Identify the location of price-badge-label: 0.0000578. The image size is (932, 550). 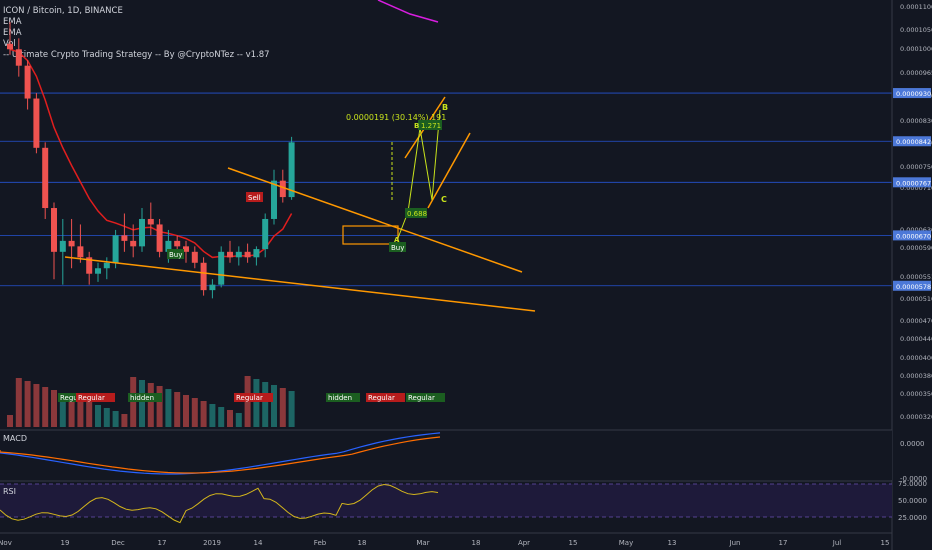
(913, 287).